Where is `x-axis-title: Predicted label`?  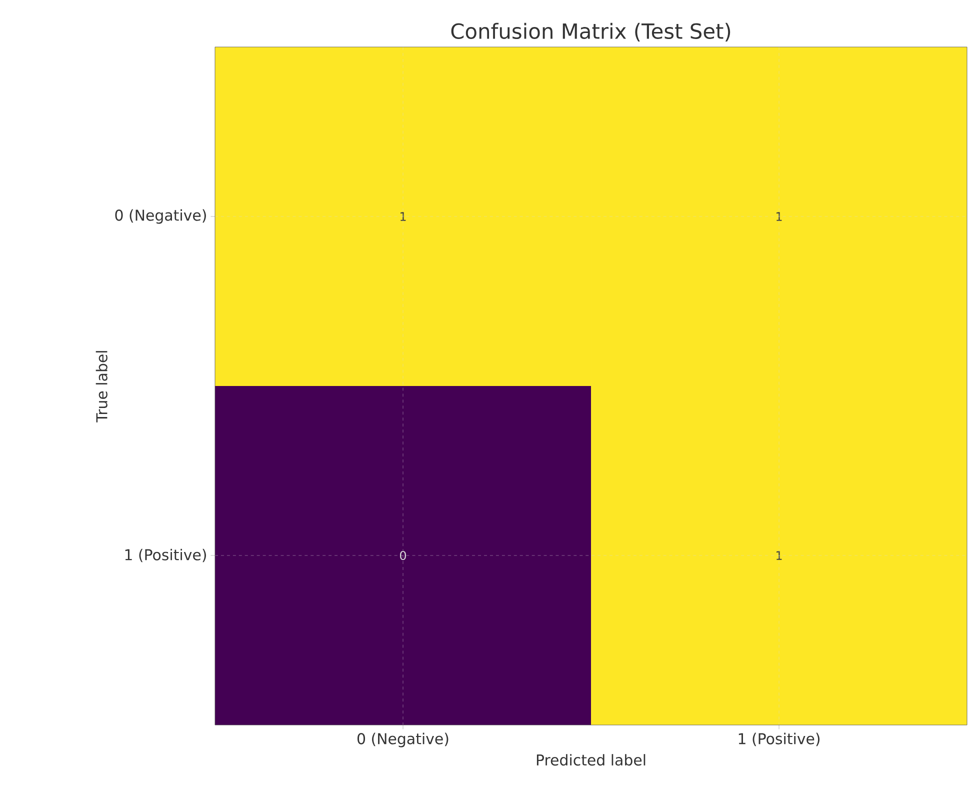 x-axis-title: Predicted label is located at coordinates (591, 760).